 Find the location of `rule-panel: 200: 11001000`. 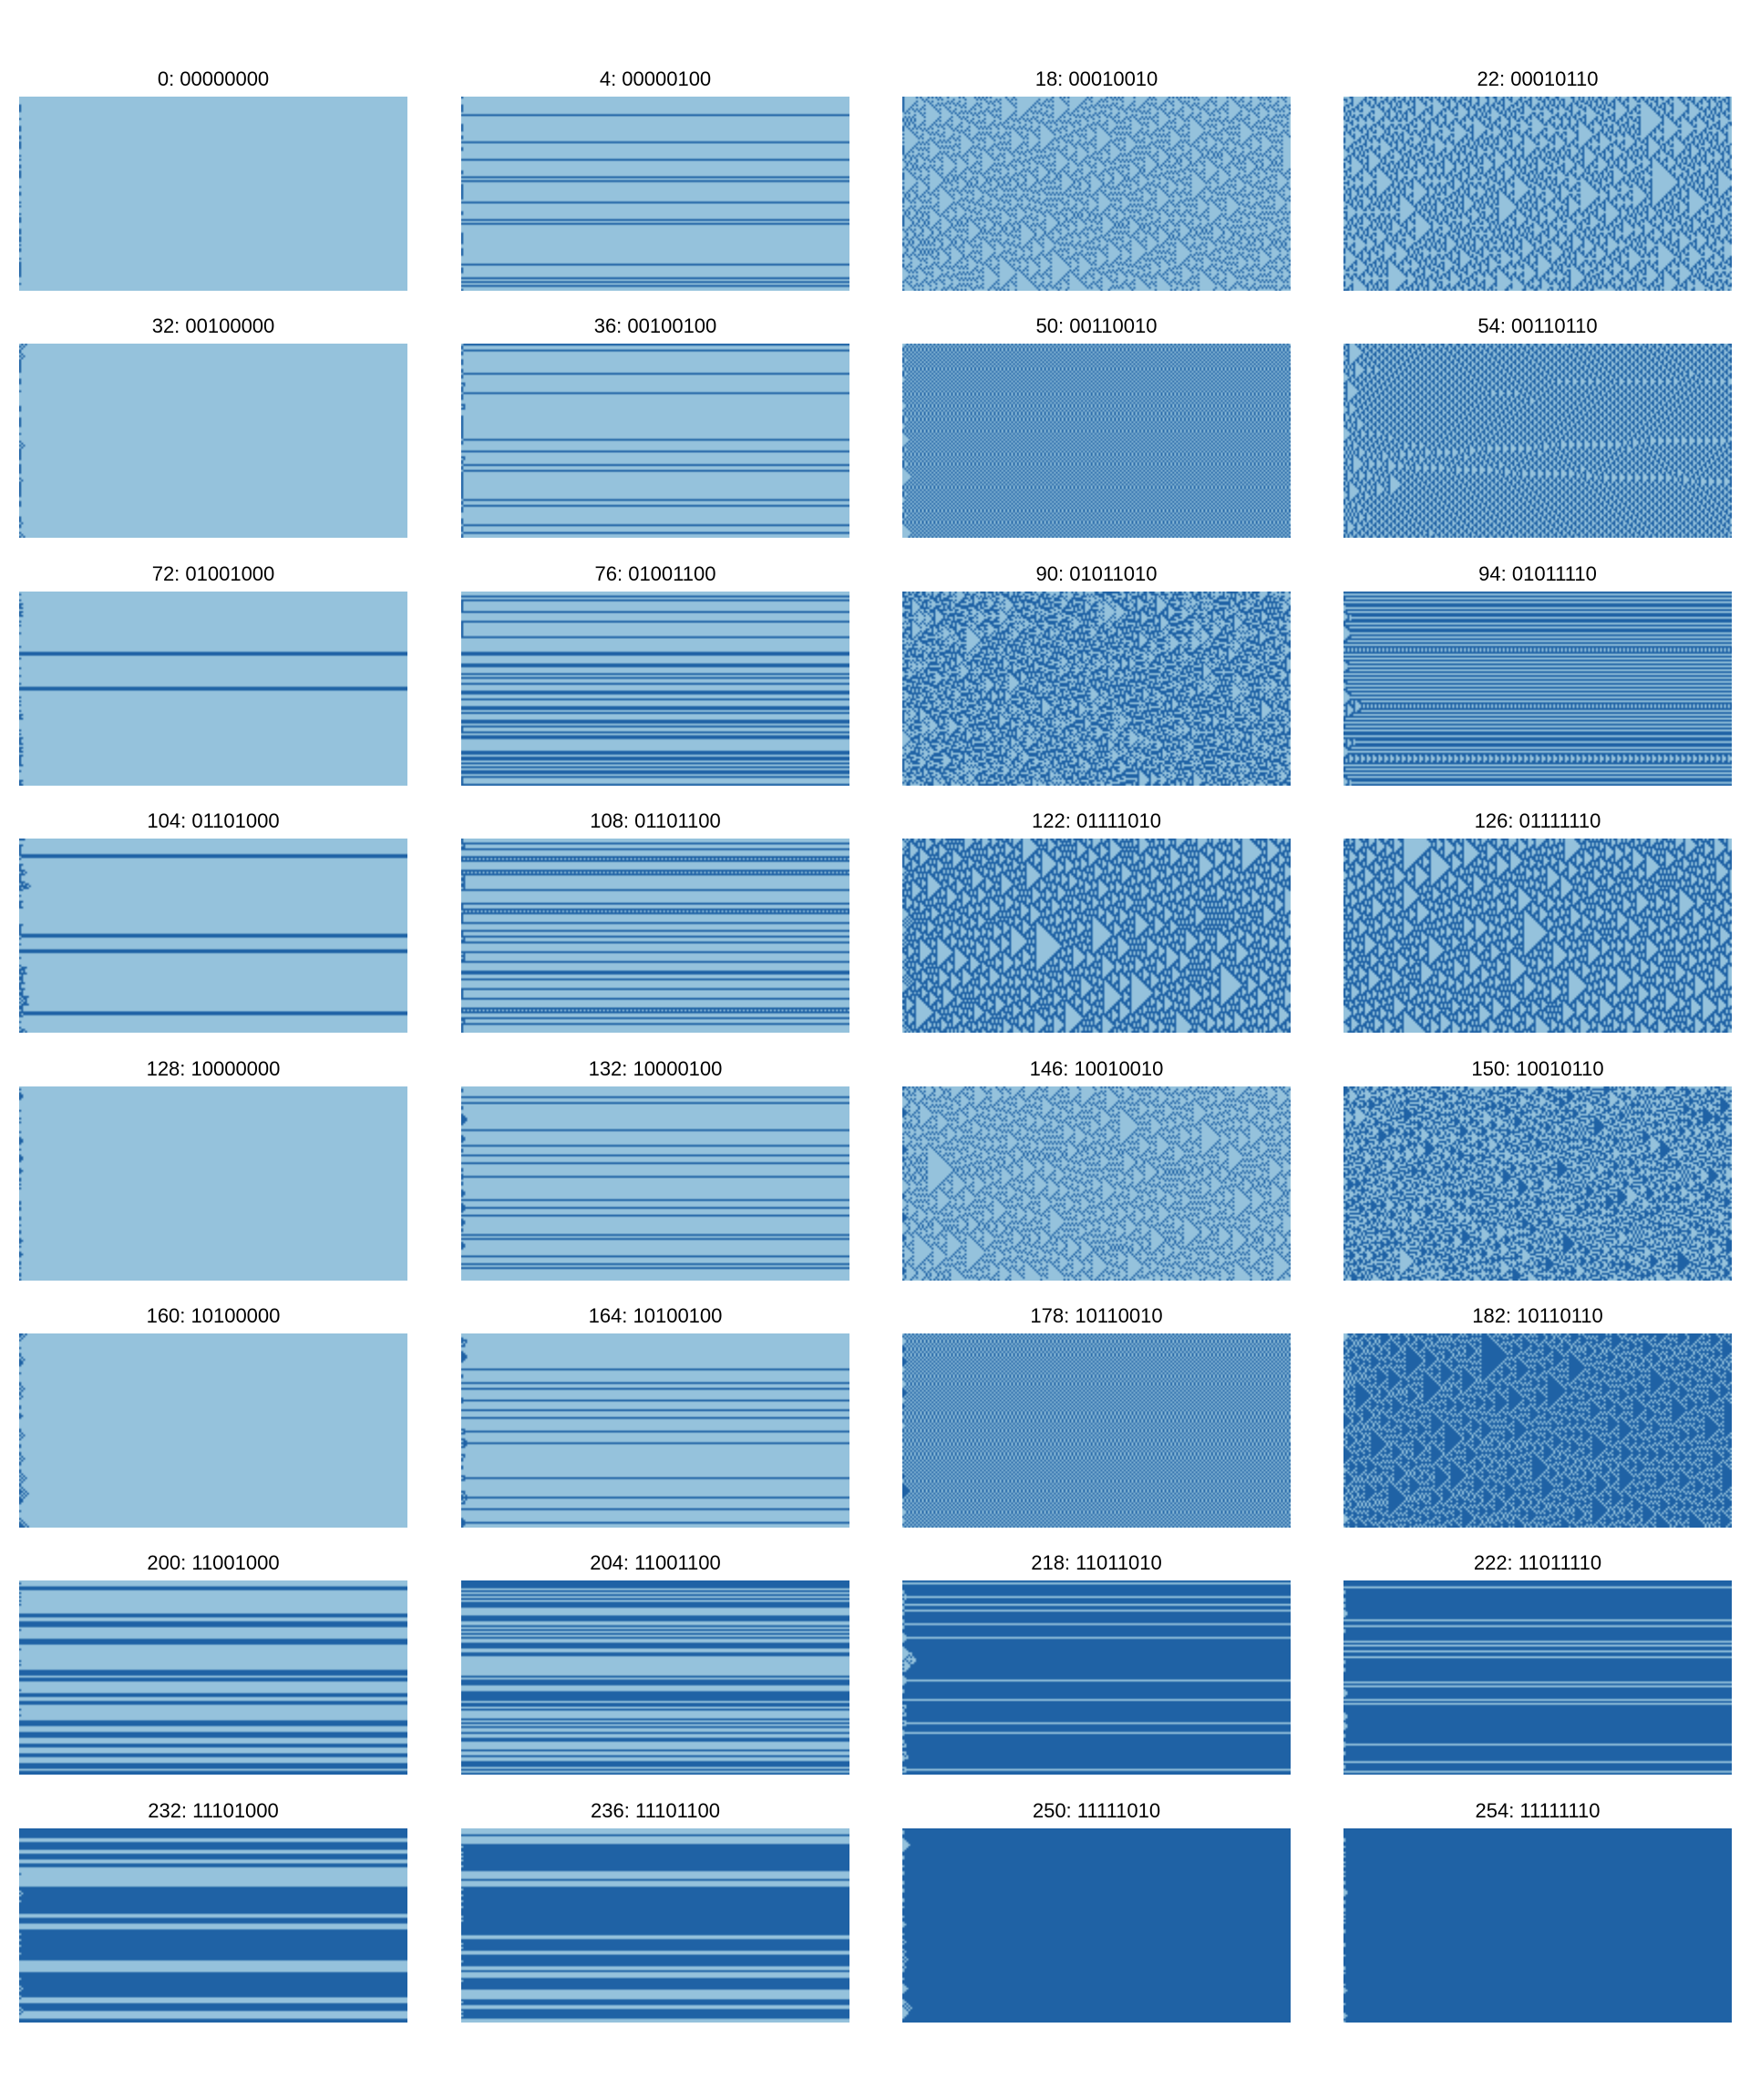

rule-panel: 200: 11001000 is located at coordinates (213, 1662).